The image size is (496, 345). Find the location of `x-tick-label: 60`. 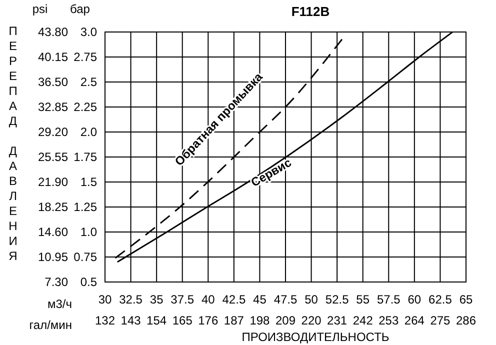

x-tick-label: 60 is located at coordinates (415, 299).